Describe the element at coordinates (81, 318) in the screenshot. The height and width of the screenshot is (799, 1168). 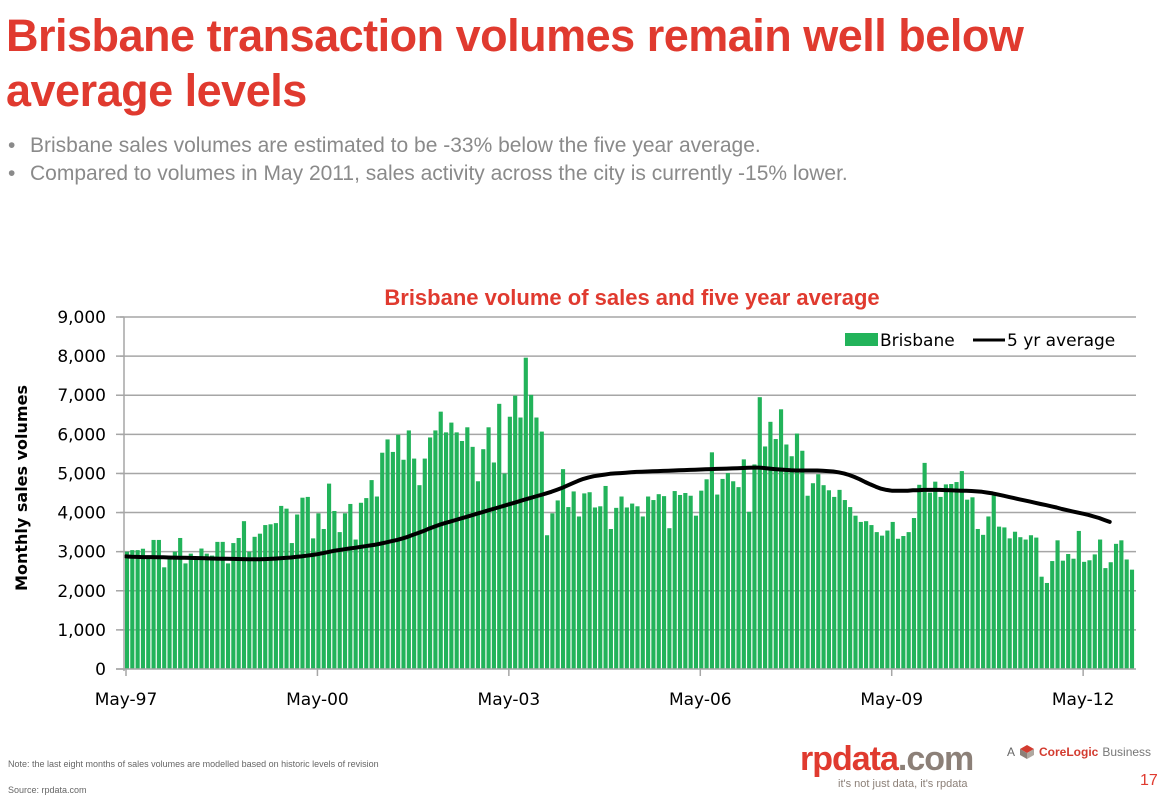
I see `y-tick-label: 9,000` at that location.